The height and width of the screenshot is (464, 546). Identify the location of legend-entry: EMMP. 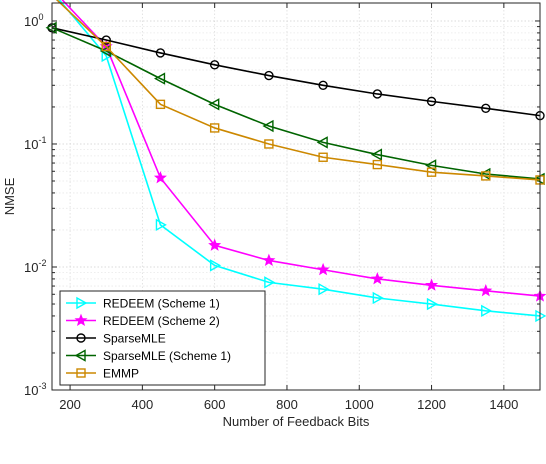
(102, 374).